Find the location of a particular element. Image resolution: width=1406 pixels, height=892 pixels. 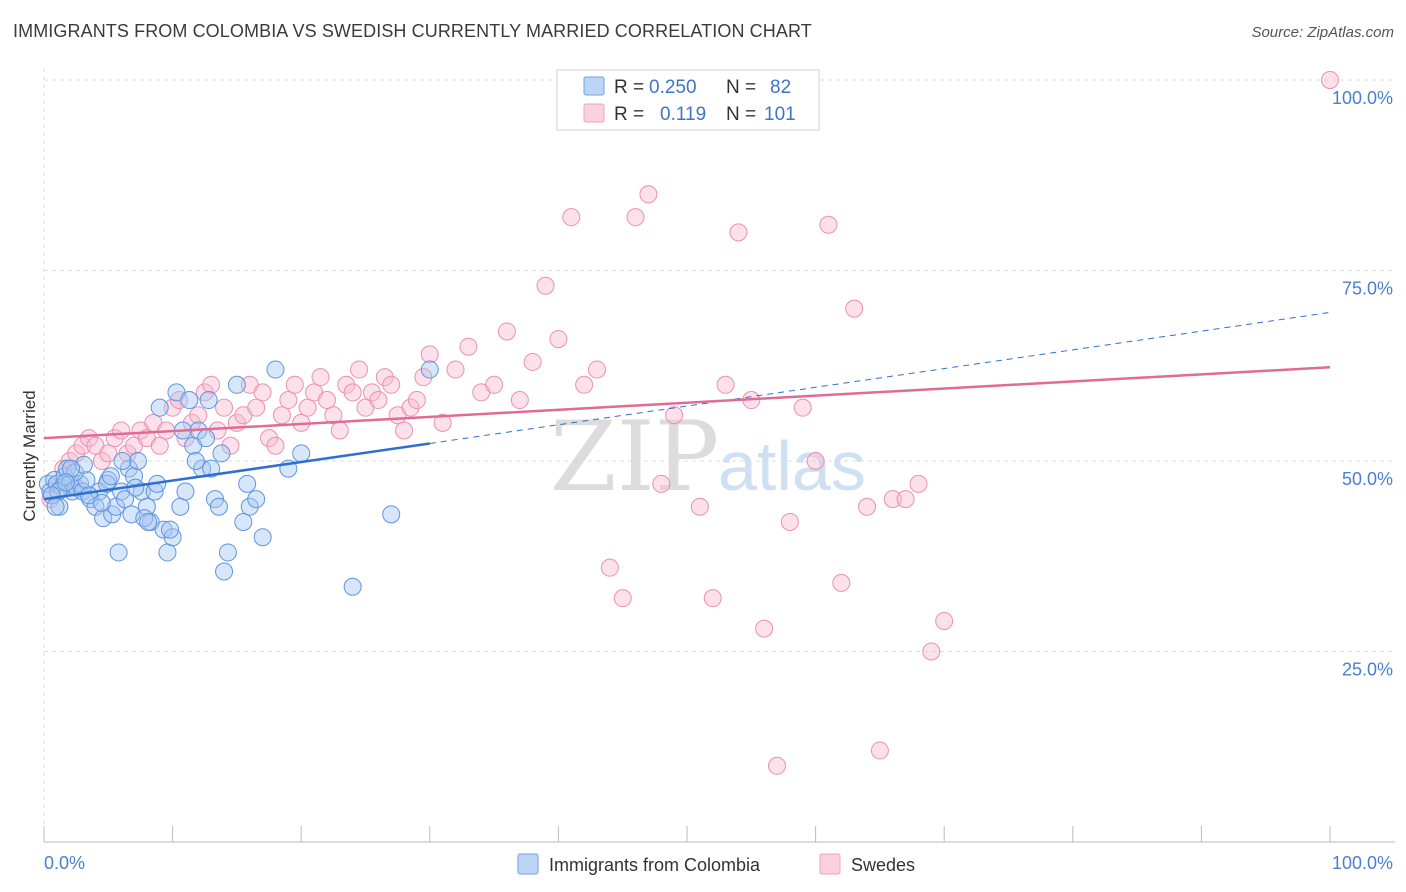

y-tick-label: 25.0% is located at coordinates (1367, 670).